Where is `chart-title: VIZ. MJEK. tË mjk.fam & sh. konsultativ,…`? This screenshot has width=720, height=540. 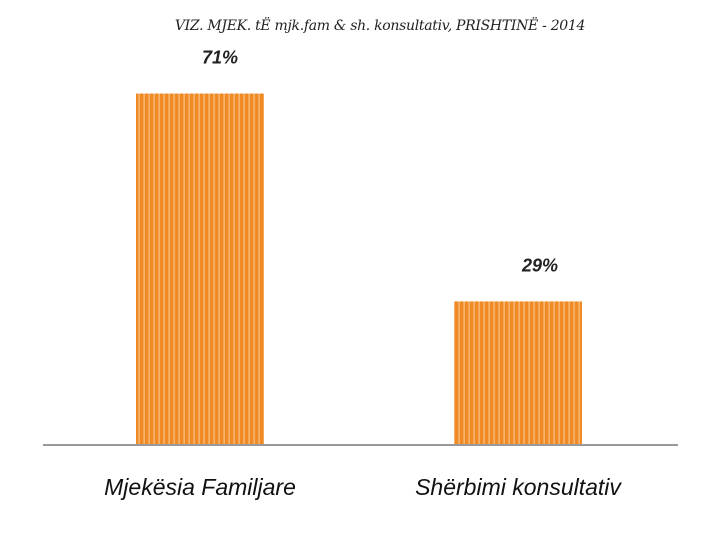 chart-title: VIZ. MJEK. tË mjk.fam & sh. konsultativ,… is located at coordinates (380, 26).